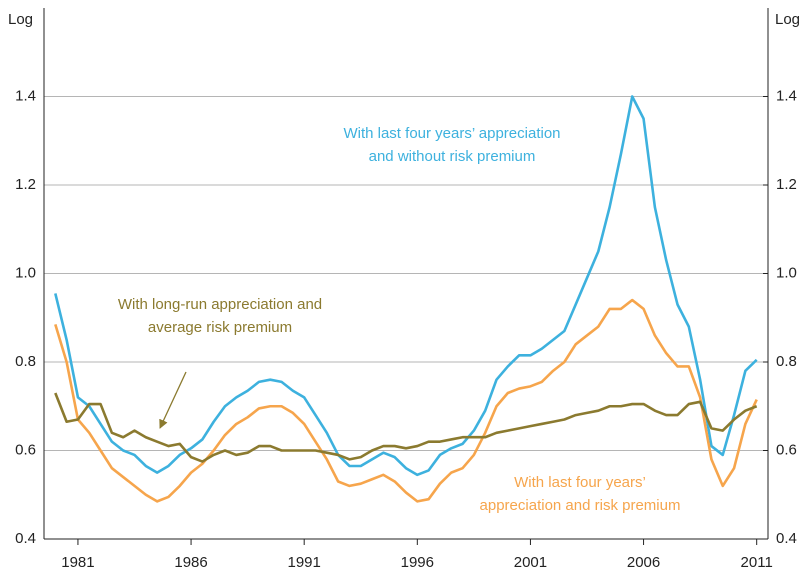 Image resolution: width=808 pixels, height=576 pixels. I want to click on x-tick-label: 1981, so click(77, 562).